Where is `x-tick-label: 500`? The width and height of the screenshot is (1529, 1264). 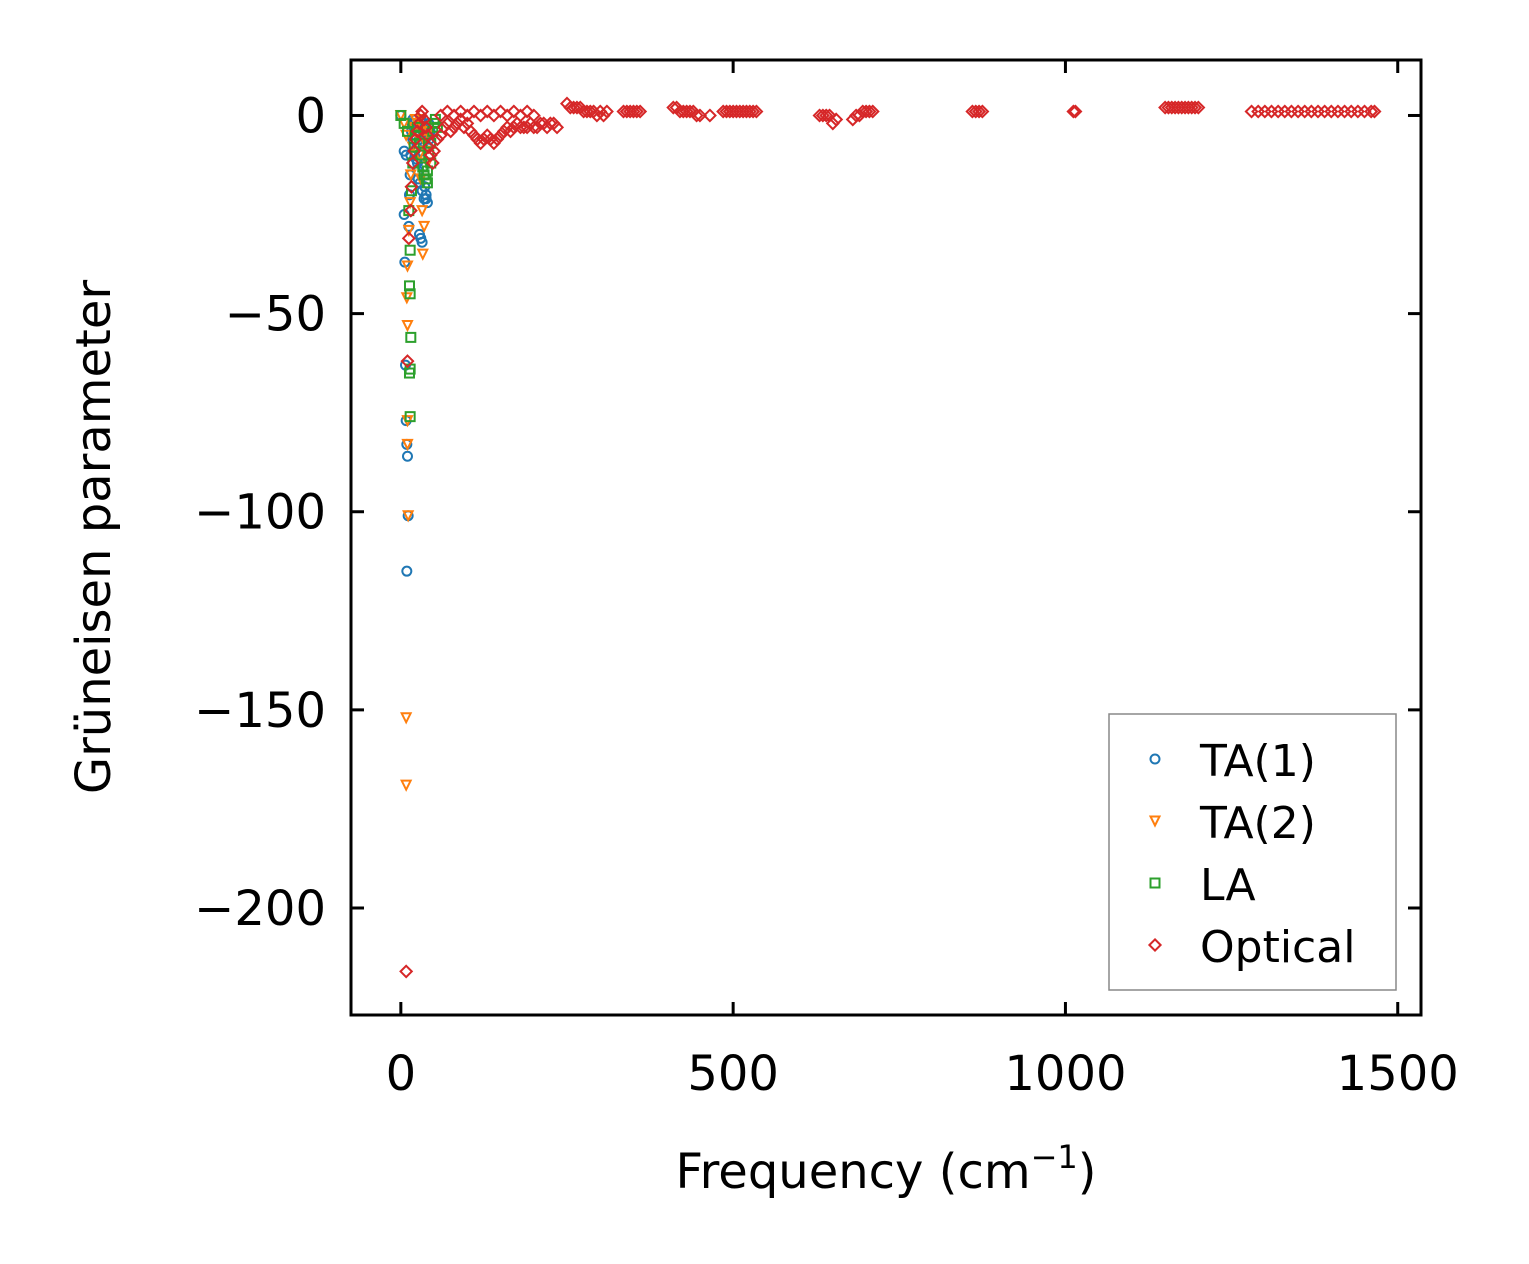 x-tick-label: 500 is located at coordinates (733, 1074).